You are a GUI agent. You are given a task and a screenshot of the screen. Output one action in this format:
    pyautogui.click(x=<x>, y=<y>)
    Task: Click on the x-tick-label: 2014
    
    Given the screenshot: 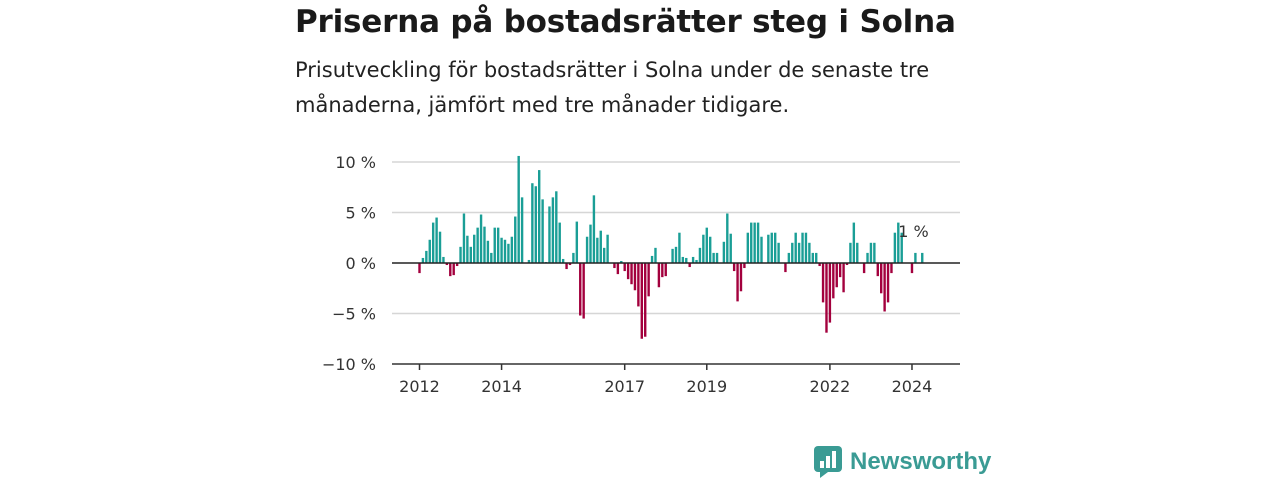 What is the action you would take?
    pyautogui.click(x=501, y=386)
    